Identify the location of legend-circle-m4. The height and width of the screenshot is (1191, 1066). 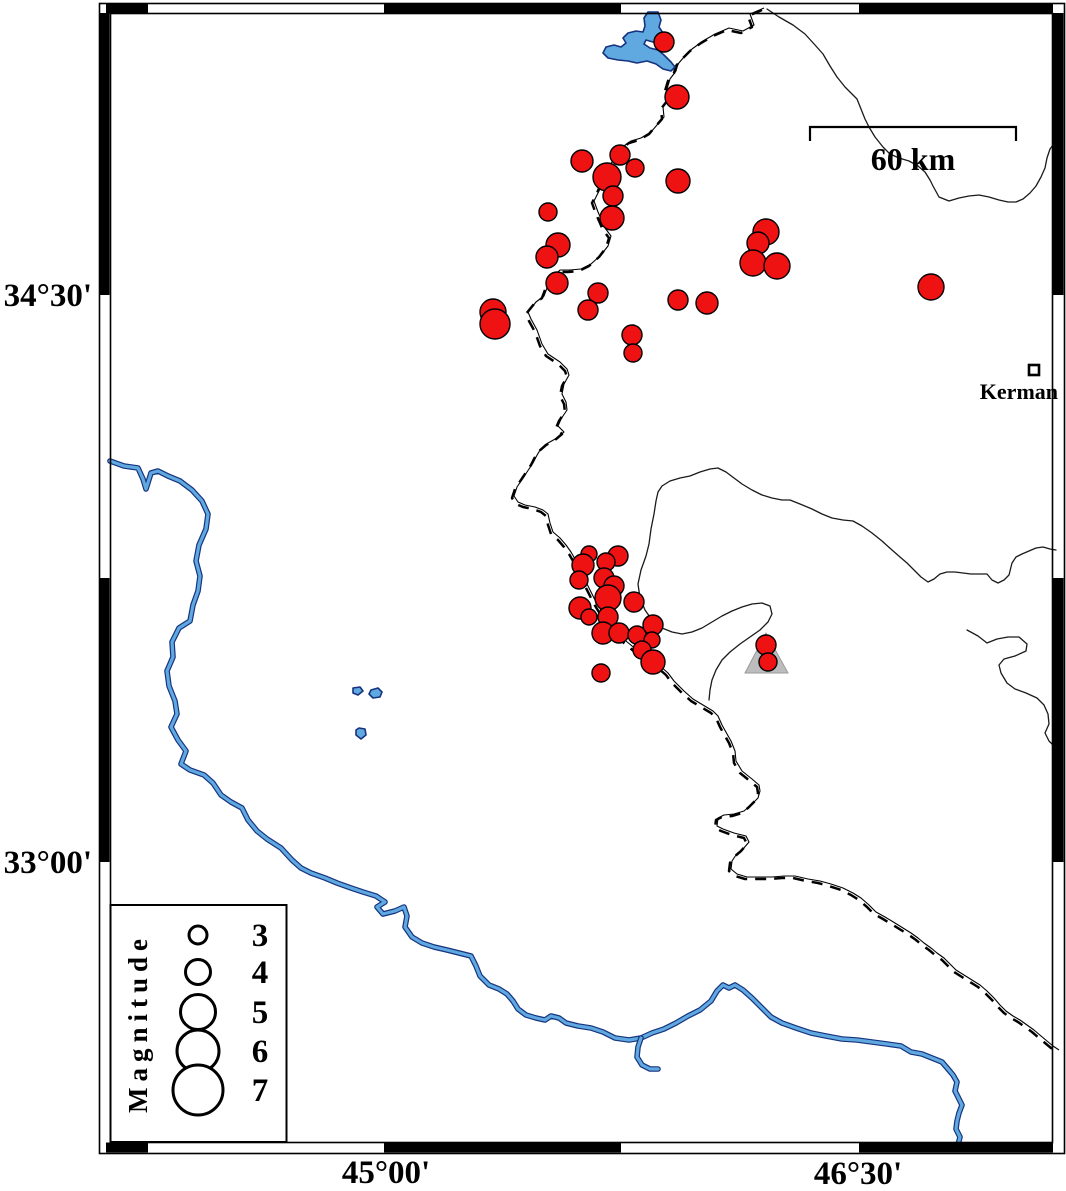
(198, 972).